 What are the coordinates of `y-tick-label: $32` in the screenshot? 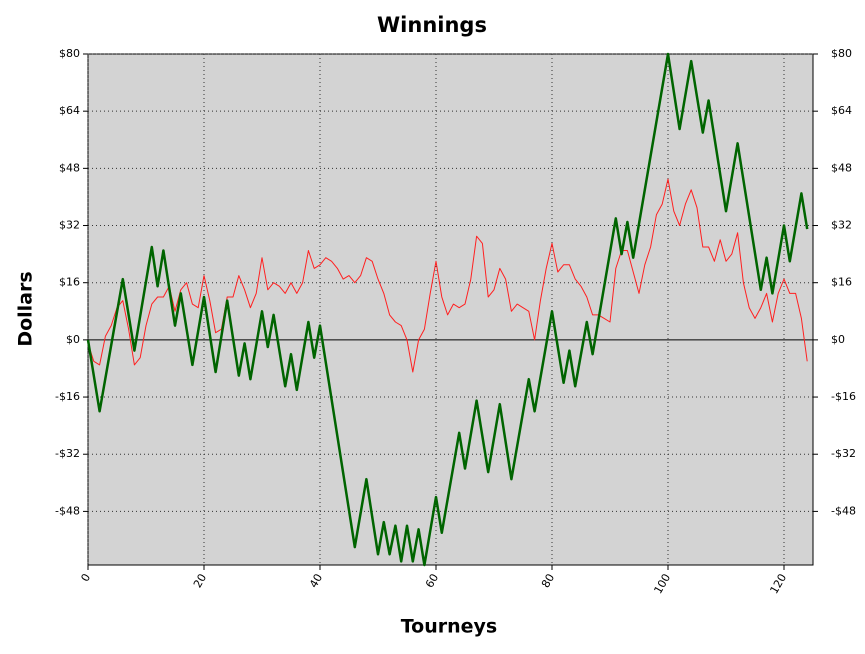 It's located at (69, 225).